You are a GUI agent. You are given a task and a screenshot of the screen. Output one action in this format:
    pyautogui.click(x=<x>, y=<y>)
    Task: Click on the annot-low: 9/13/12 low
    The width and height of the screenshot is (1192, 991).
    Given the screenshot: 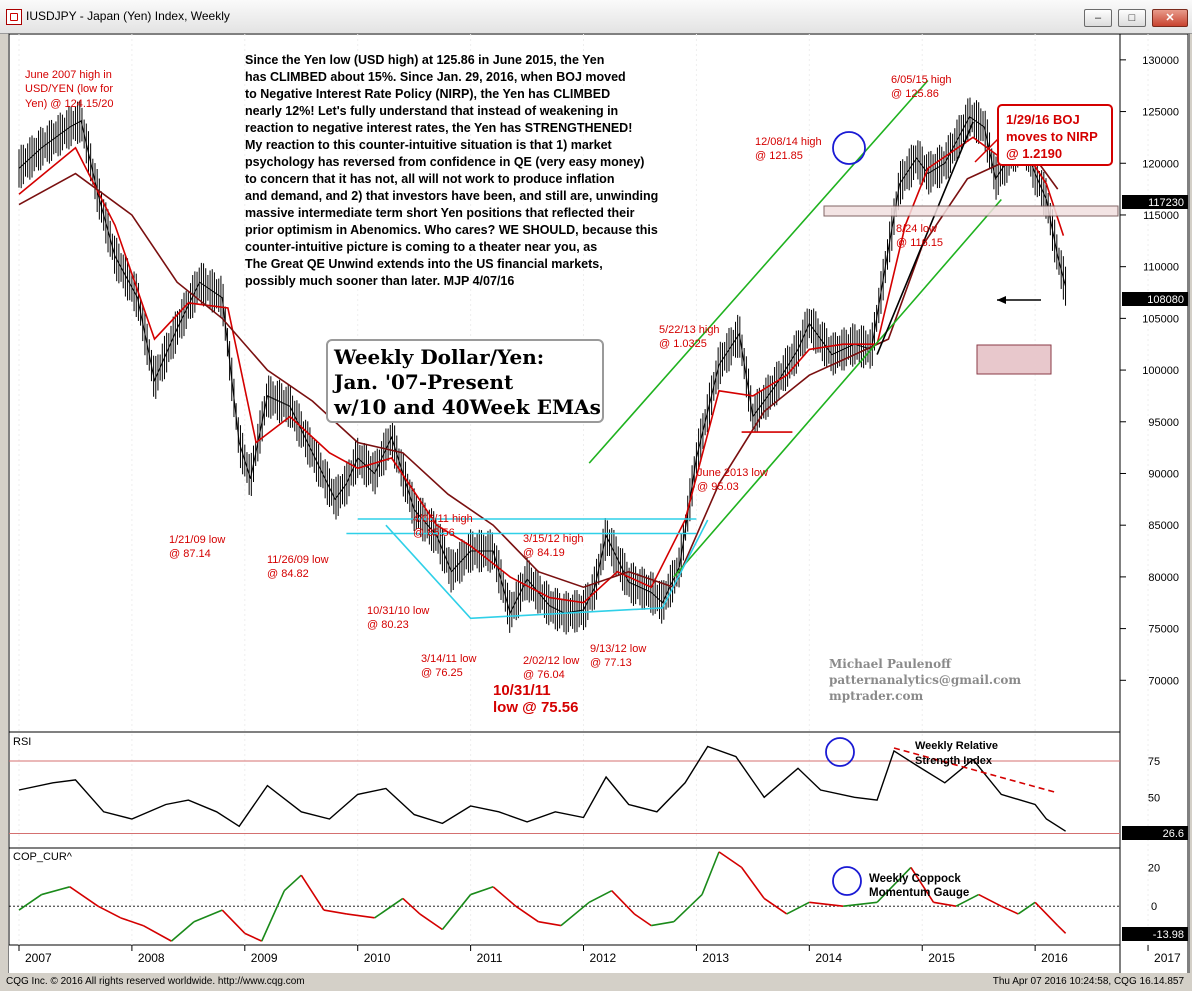 What is the action you would take?
    pyautogui.click(x=618, y=649)
    